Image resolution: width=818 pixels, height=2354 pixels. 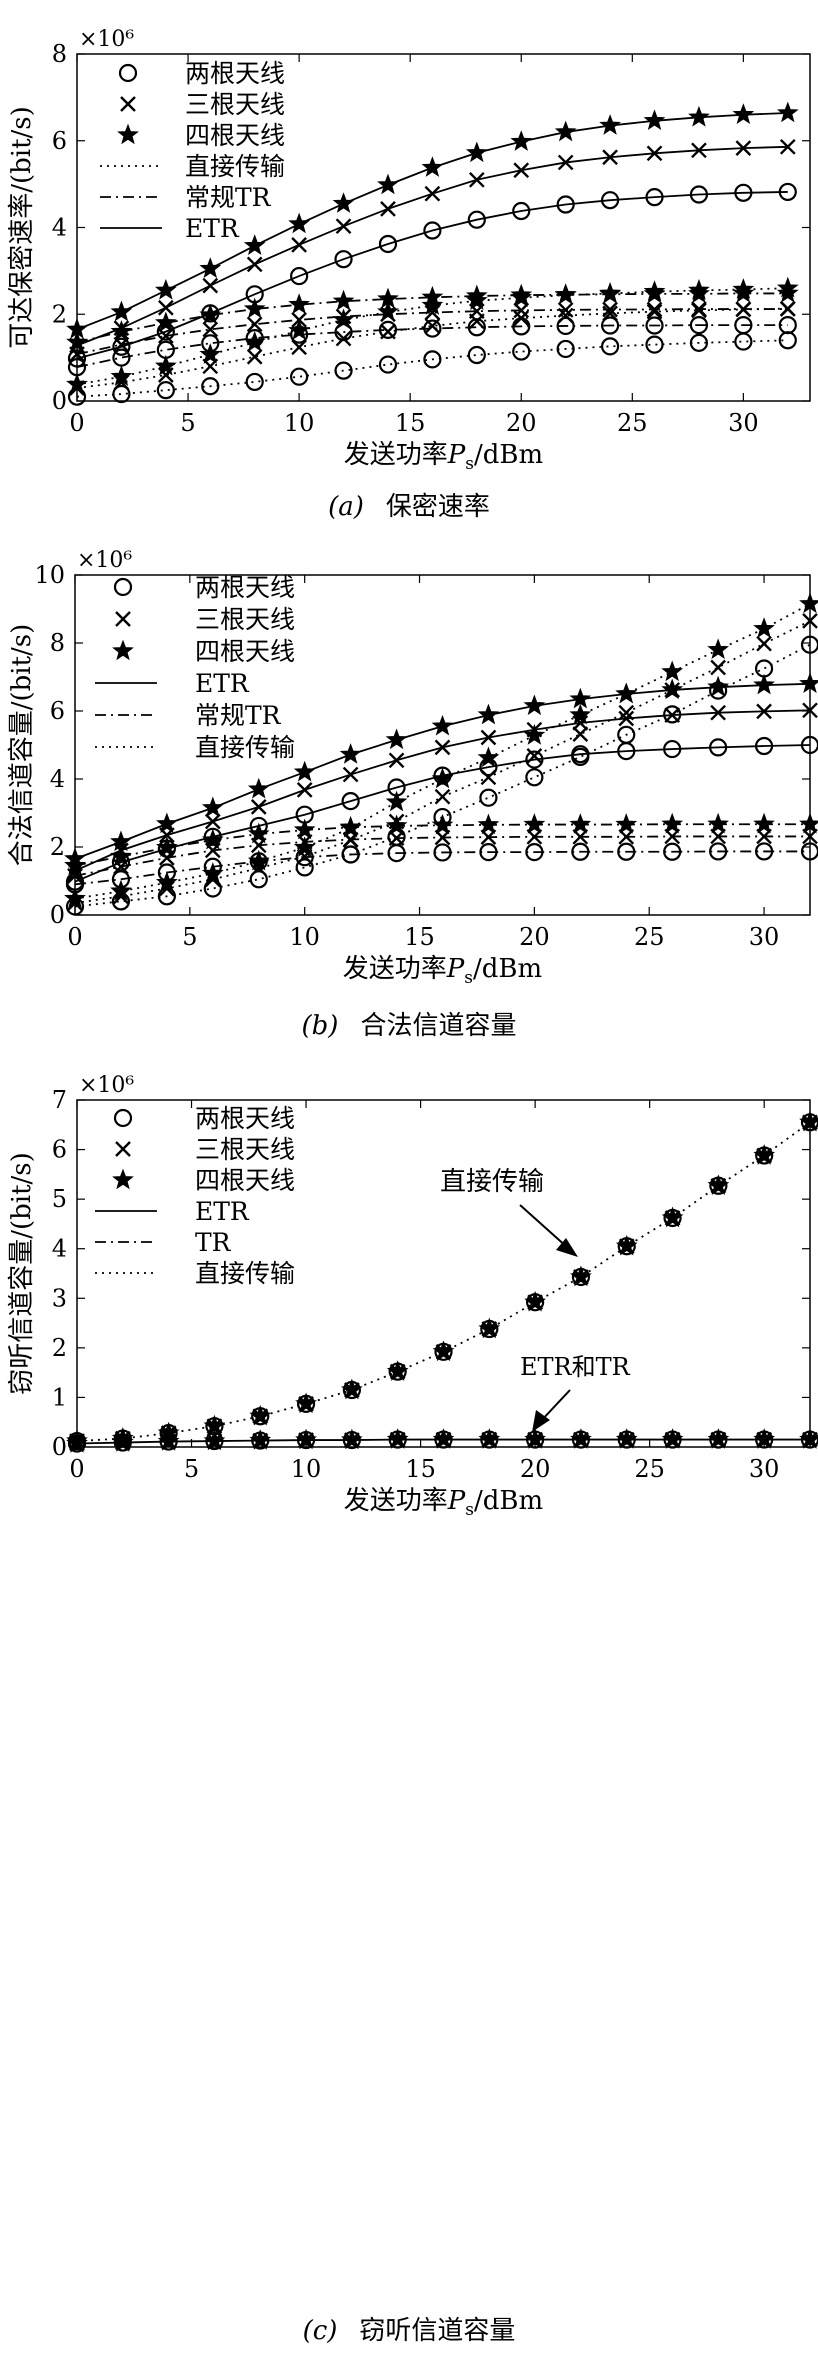 What do you see at coordinates (59, 228) in the screenshot?
I see `y-tick-label: 4` at bounding box center [59, 228].